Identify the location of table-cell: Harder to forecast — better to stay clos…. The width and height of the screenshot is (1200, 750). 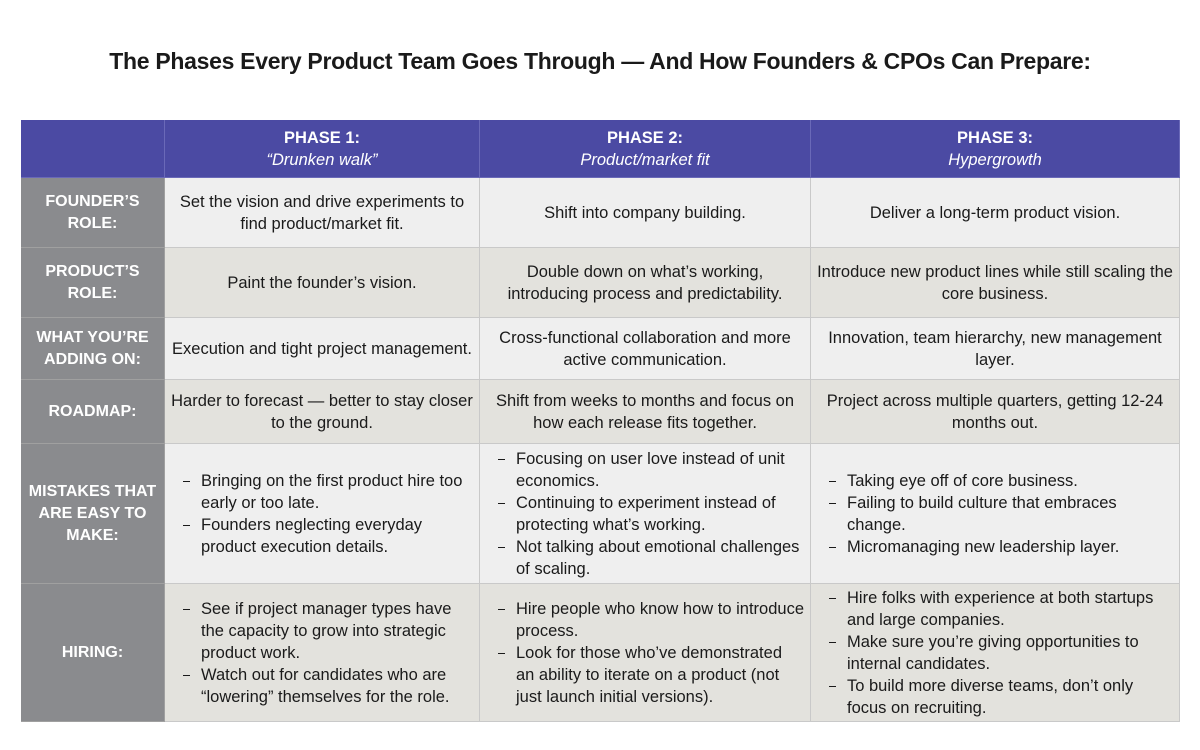
(322, 412).